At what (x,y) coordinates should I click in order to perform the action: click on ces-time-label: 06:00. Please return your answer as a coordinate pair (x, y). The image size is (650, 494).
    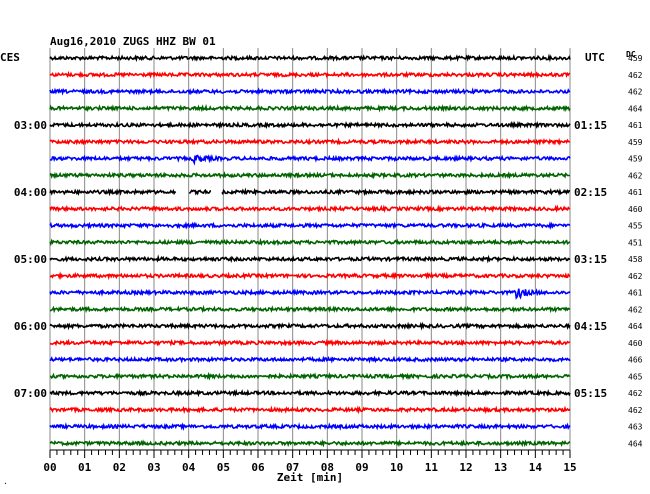
    Looking at the image, I should click on (30, 326).